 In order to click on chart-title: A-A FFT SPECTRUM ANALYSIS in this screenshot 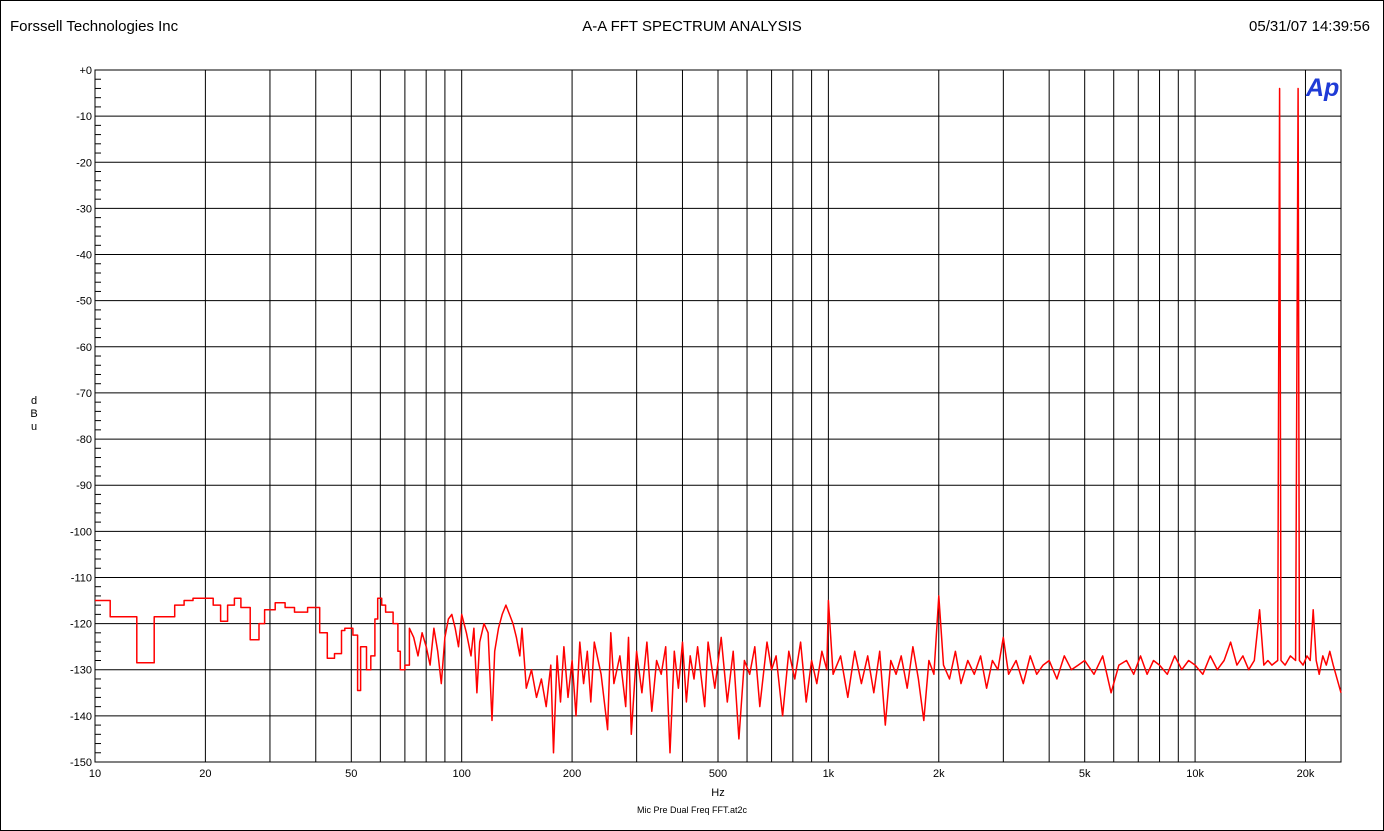, I will do `click(692, 26)`.